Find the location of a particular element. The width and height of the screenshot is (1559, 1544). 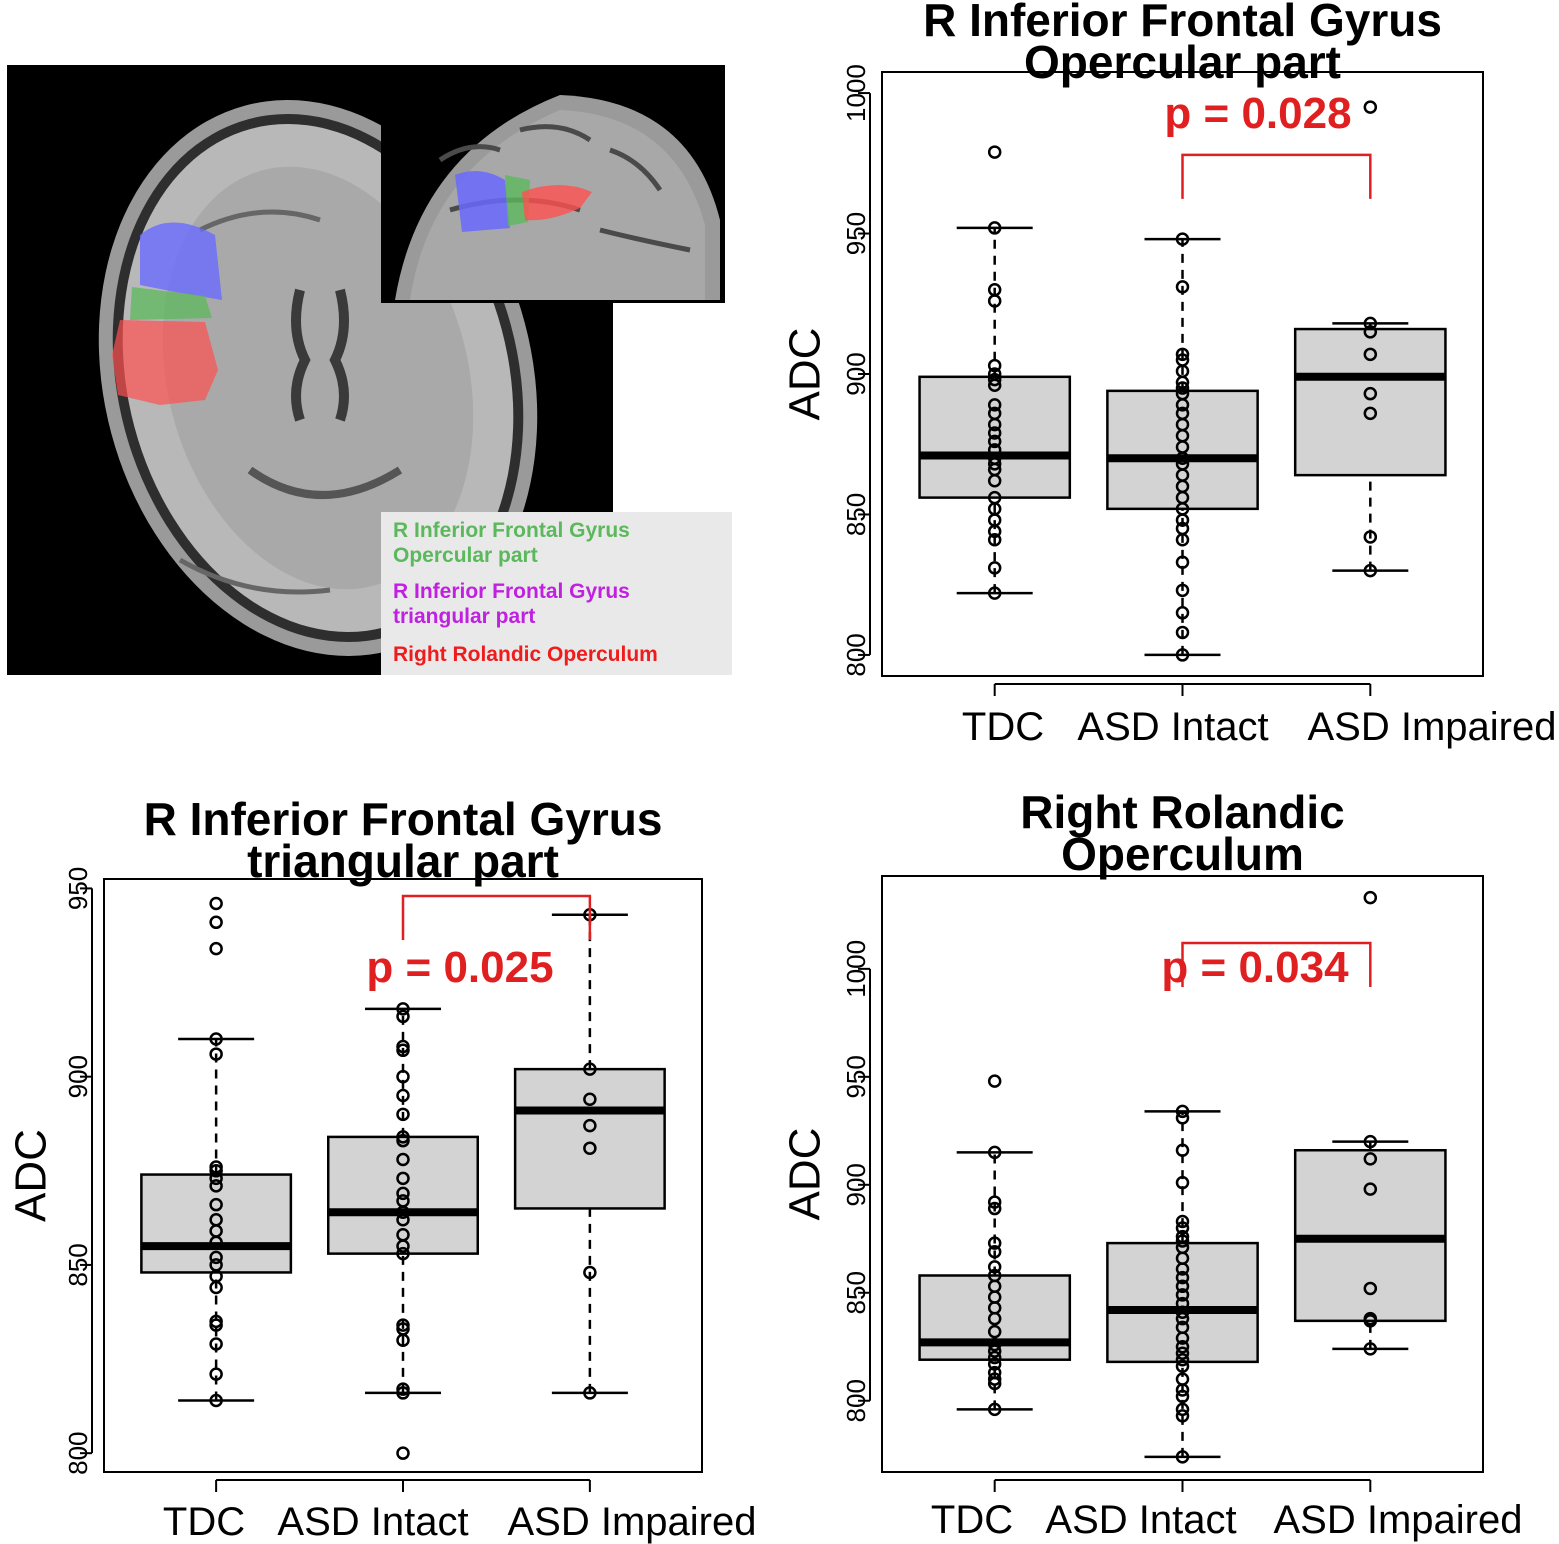

triangular-region is located at coordinates (181, 261).